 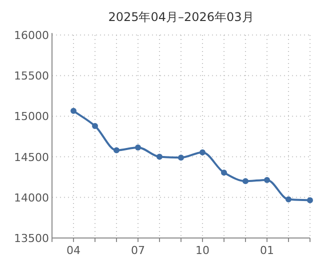 What do you see at coordinates (31, 157) in the screenshot?
I see `y-tick-label: 14500` at bounding box center [31, 157].